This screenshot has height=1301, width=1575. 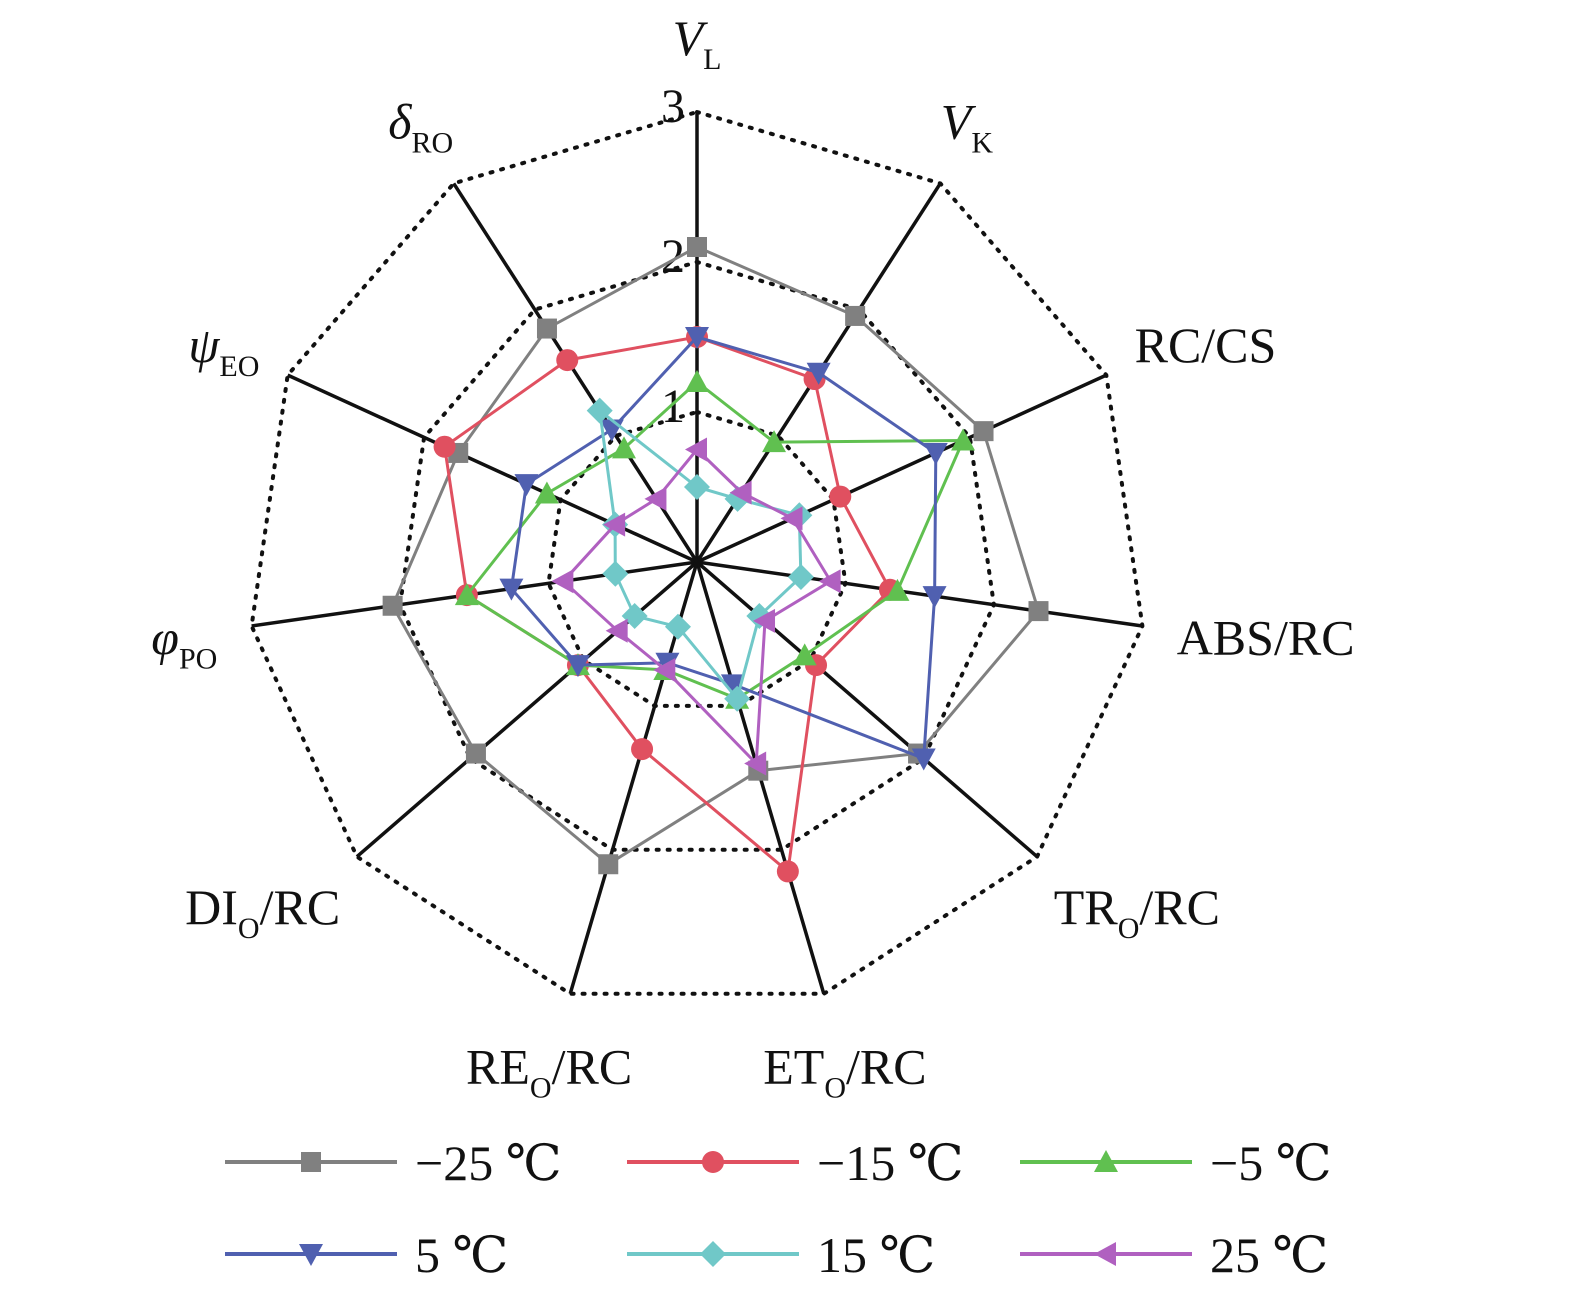 What do you see at coordinates (262, 912) in the screenshot?
I see `axis-label: DIO/RC` at bounding box center [262, 912].